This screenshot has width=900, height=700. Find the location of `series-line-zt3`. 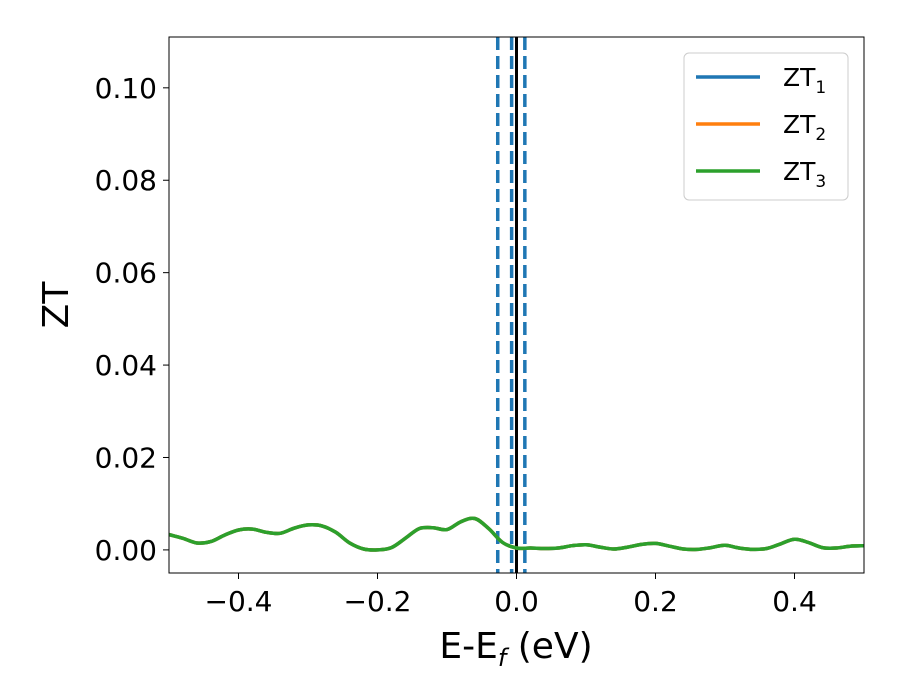

series-line-zt3 is located at coordinates (516, 534).